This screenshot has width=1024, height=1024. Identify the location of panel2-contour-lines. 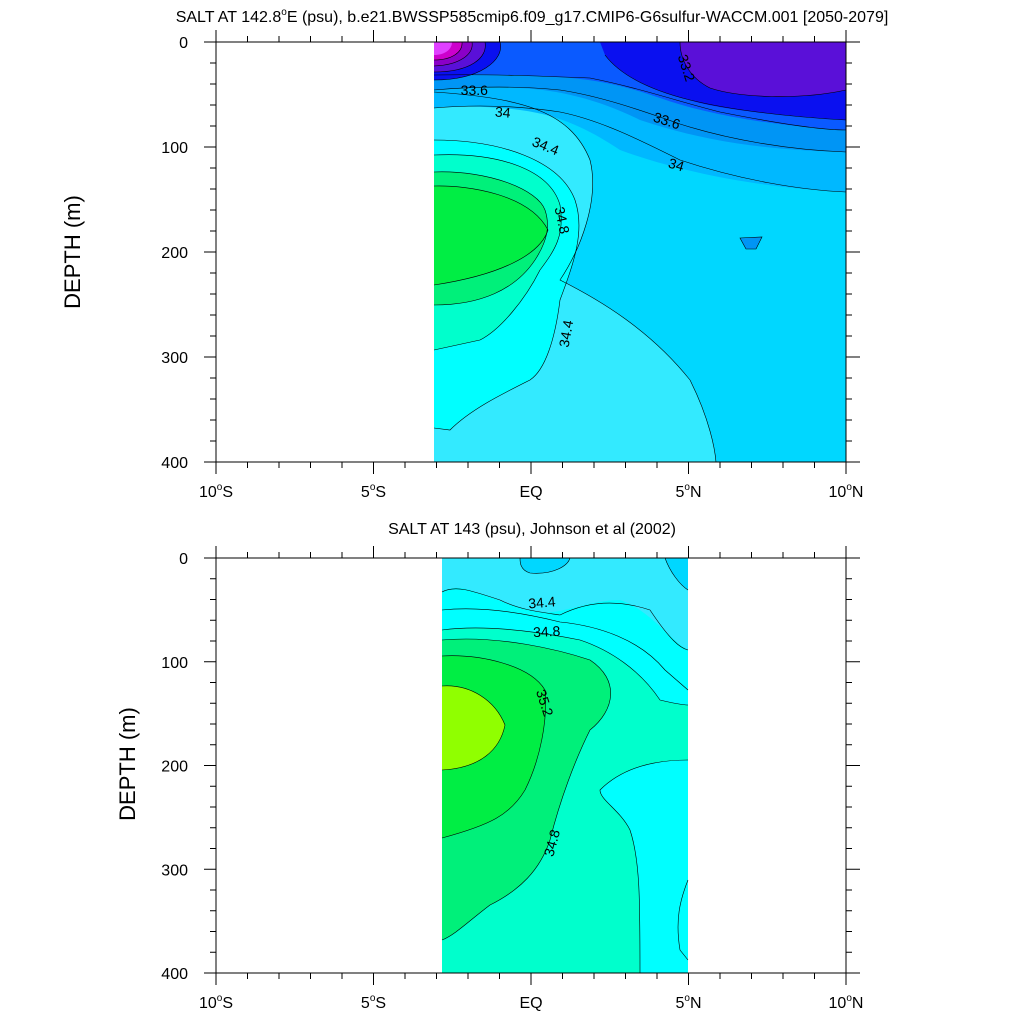
(565, 765).